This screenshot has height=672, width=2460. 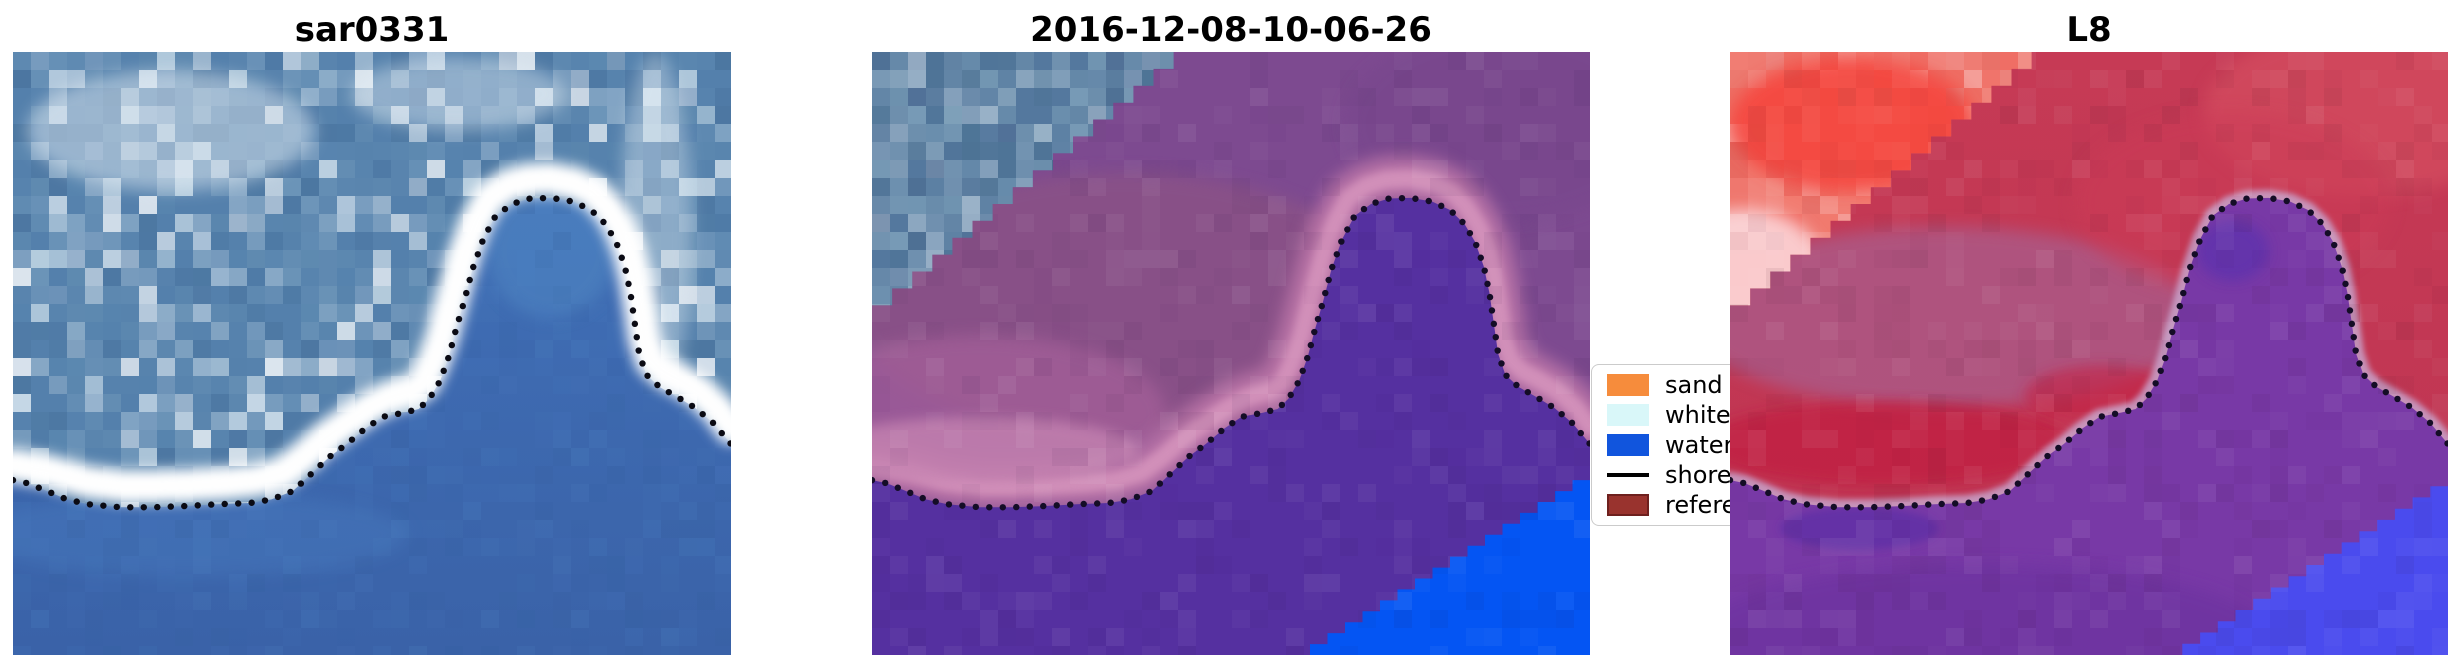 What do you see at coordinates (372, 30) in the screenshot?
I see `panel-title-sar: sar0331` at bounding box center [372, 30].